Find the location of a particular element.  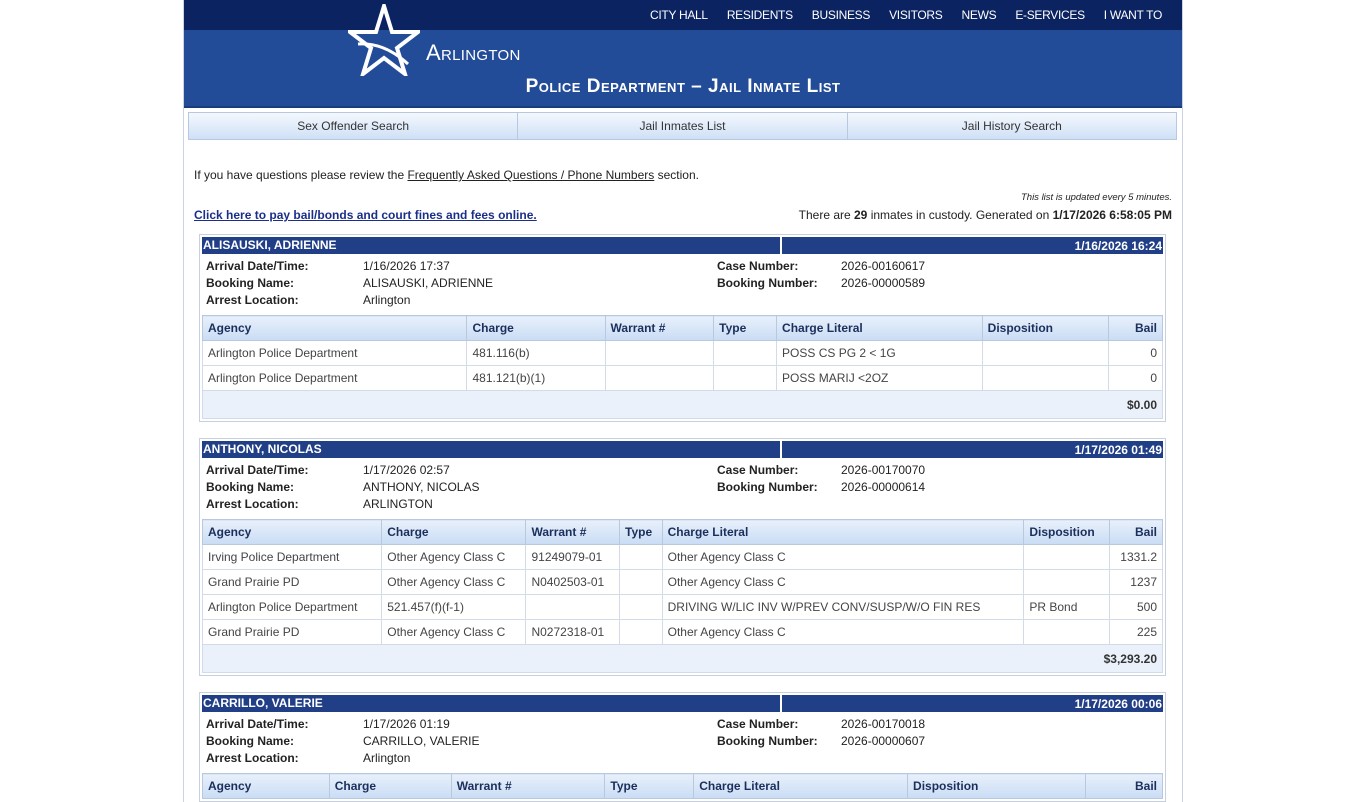

column-header: Charge Literal is located at coordinates (879, 328).